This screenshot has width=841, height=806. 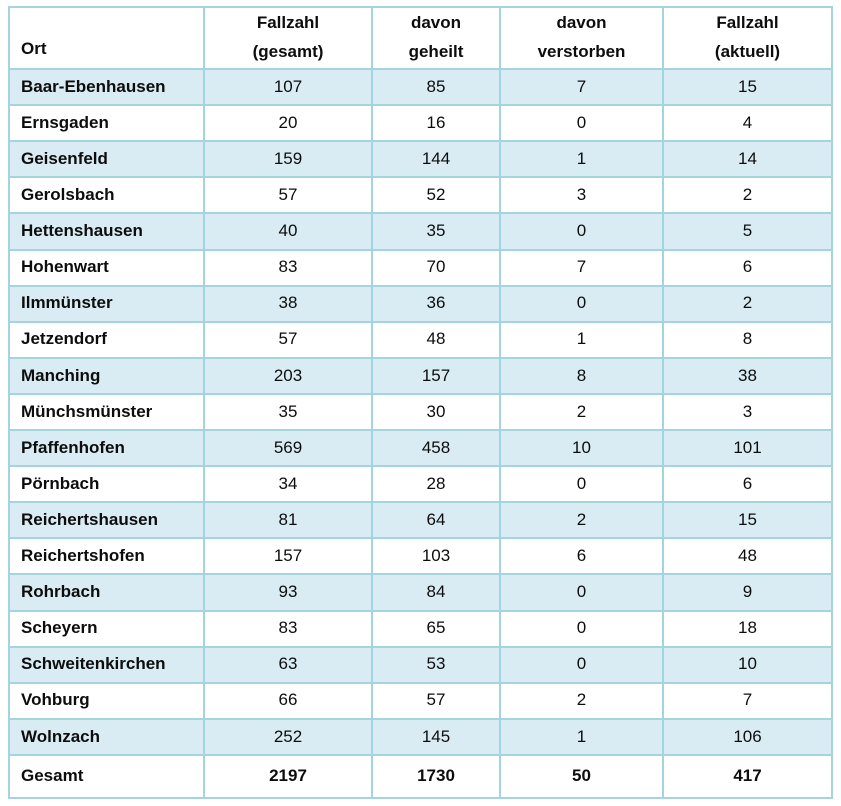 What do you see at coordinates (747, 592) in the screenshot?
I see `value-cell: 9` at bounding box center [747, 592].